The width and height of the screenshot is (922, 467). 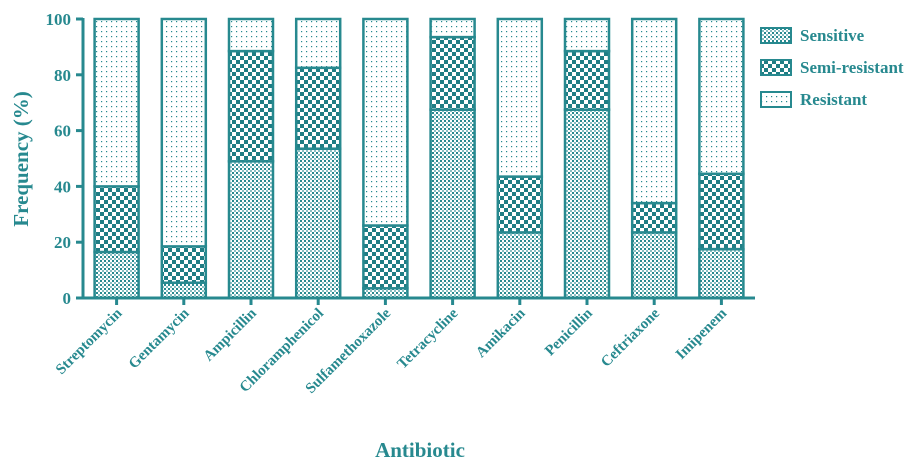 I want to click on bar-group-chloramphenicol, so click(x=318, y=158).